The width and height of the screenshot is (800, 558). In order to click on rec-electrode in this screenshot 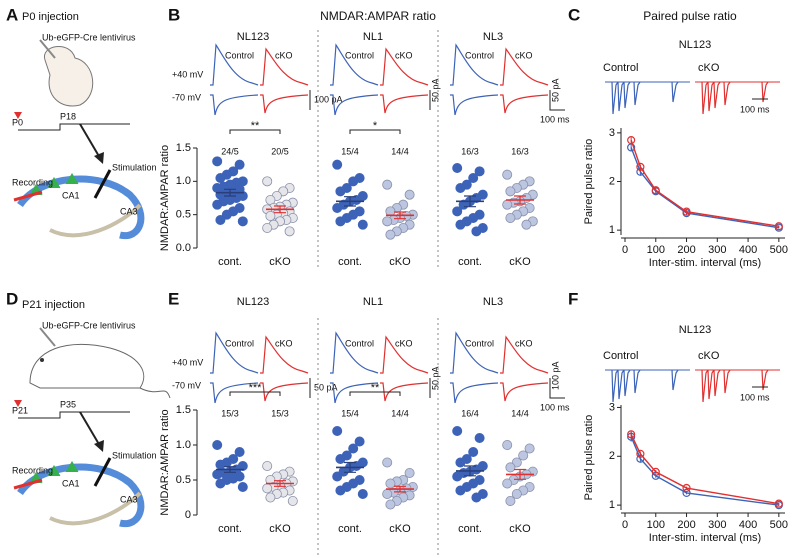, I will do `click(28, 484)`.